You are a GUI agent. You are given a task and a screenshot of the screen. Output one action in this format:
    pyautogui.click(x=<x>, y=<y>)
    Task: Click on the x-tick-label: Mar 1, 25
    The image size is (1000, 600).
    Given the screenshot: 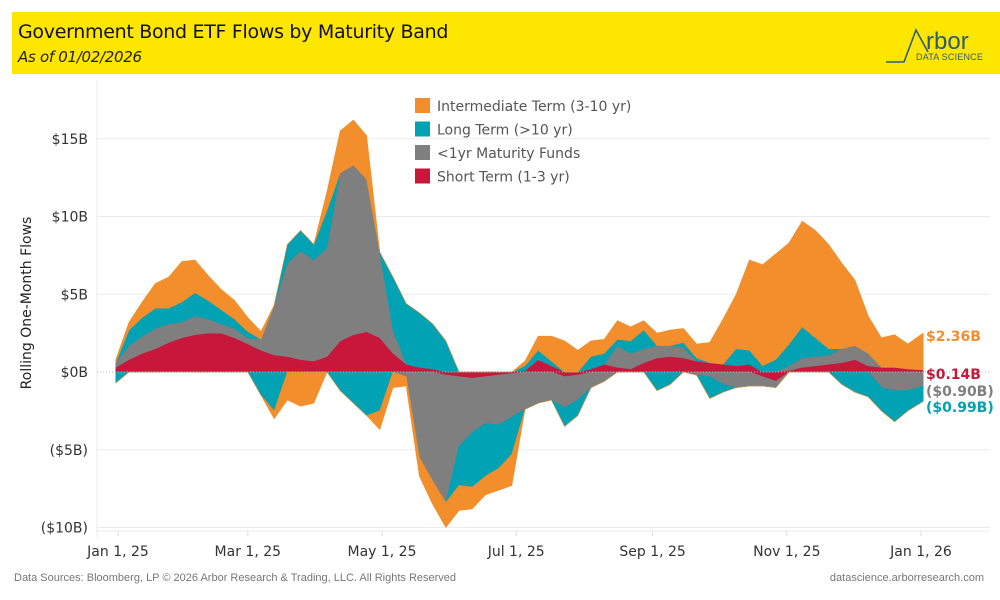 What is the action you would take?
    pyautogui.click(x=248, y=552)
    